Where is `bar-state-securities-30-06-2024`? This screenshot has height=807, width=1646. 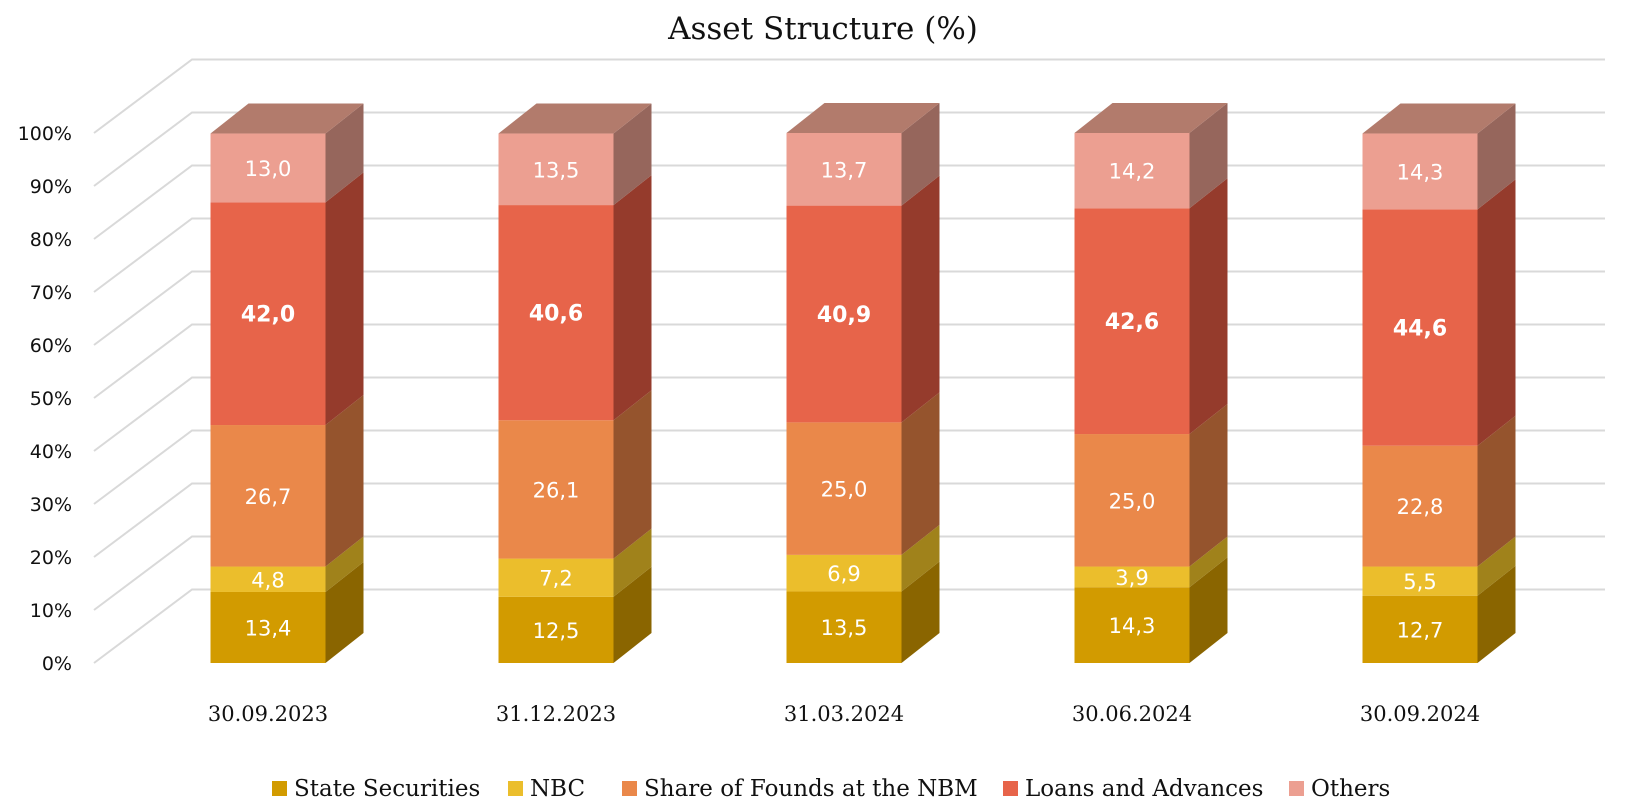
bar-state-securities-30-06-2024 is located at coordinates (1132, 625).